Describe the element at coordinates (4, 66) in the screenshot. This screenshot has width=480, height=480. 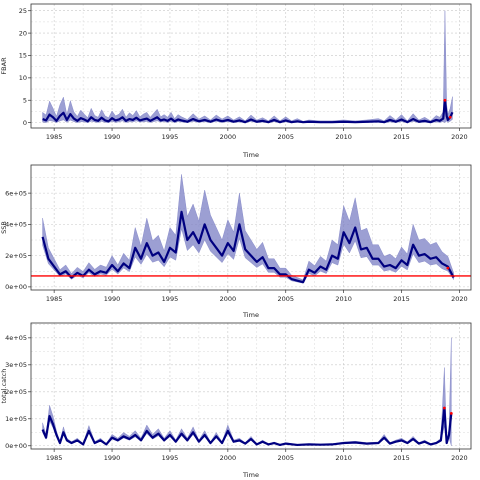
I see `y-axis-label: FBAR` at that location.